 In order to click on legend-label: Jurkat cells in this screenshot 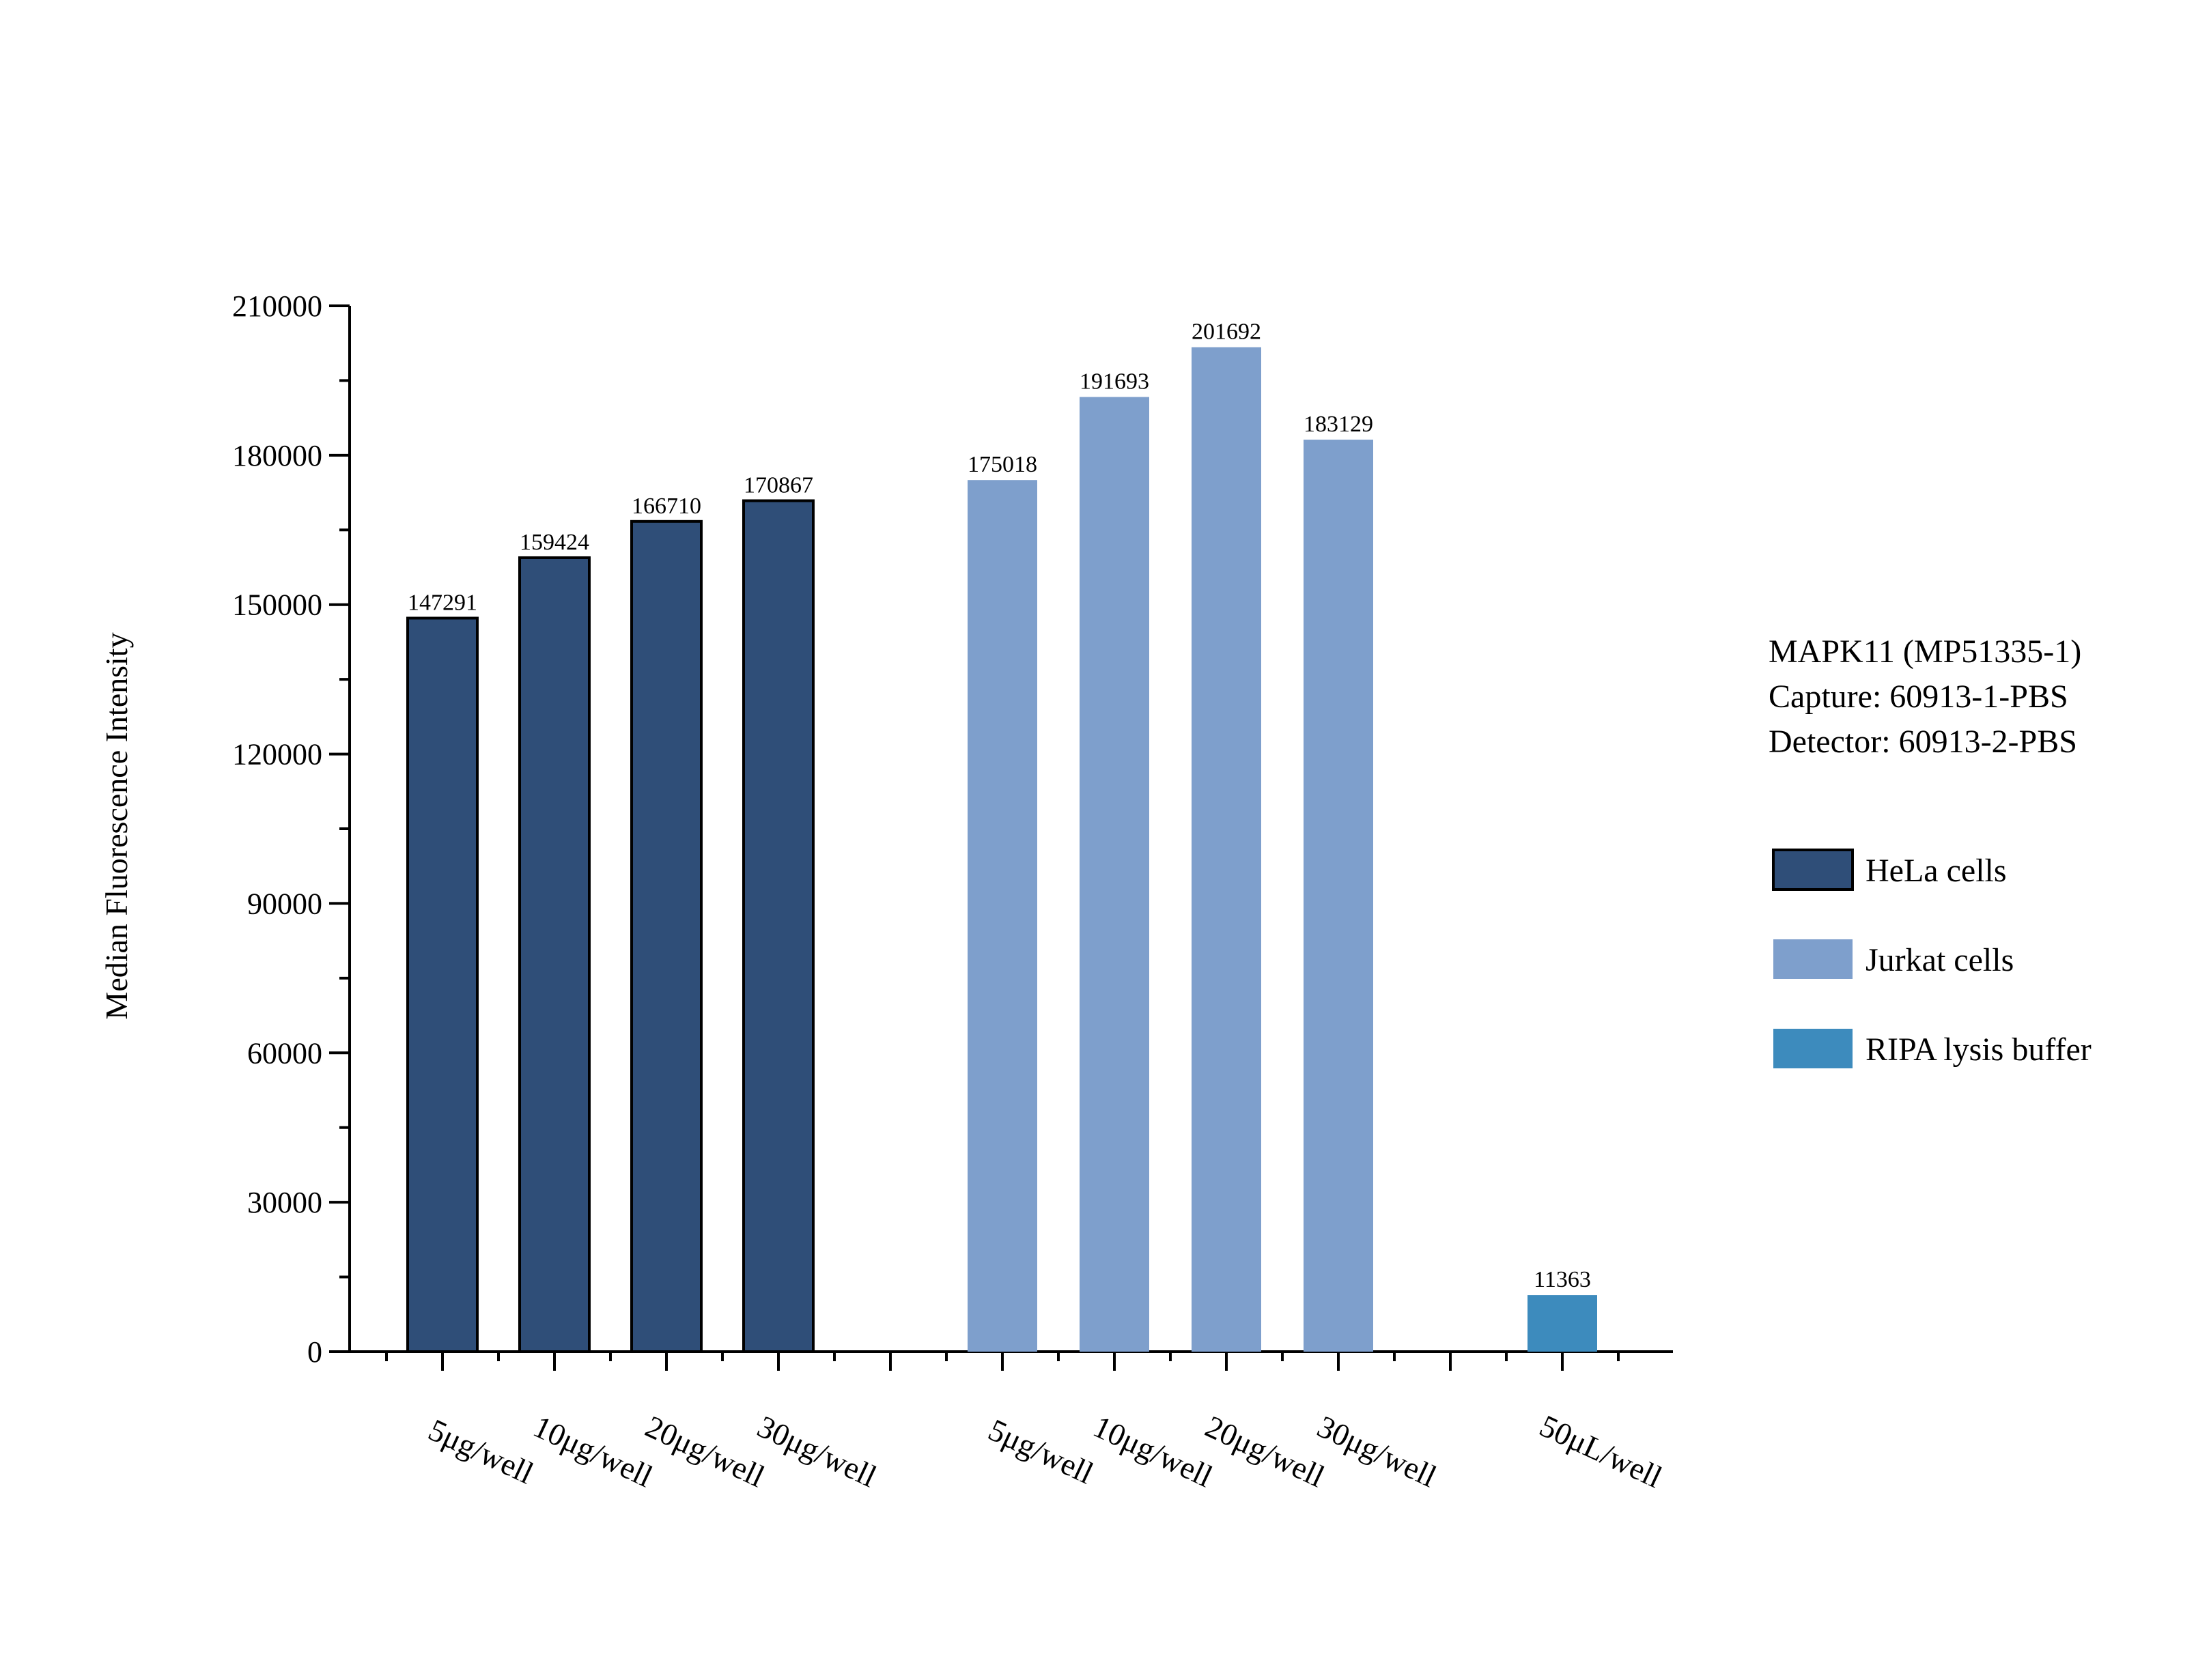, I will do `click(1940, 960)`.